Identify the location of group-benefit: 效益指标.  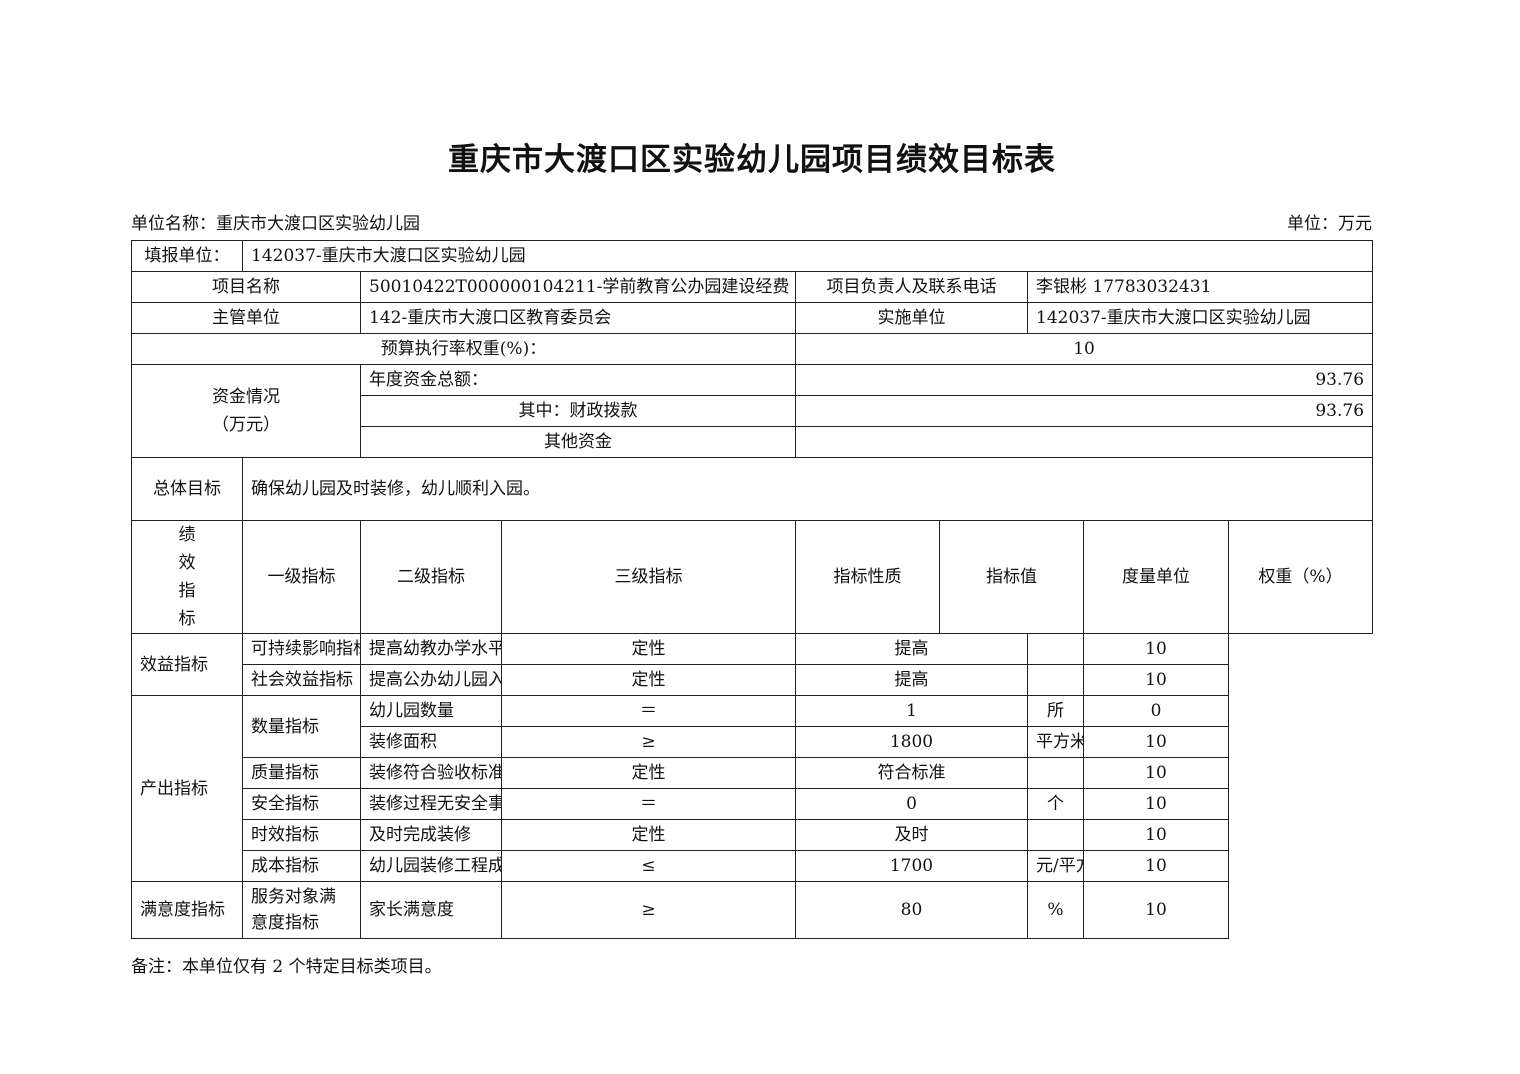
(187, 664).